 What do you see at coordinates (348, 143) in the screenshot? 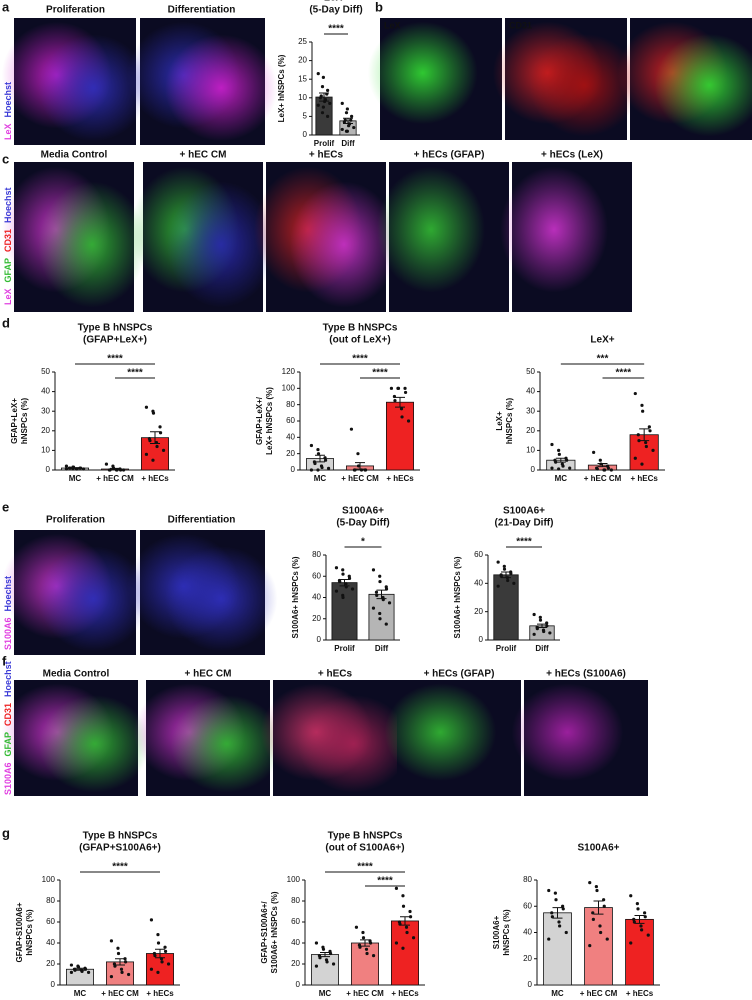
I see `x-tick-label: Diff` at bounding box center [348, 143].